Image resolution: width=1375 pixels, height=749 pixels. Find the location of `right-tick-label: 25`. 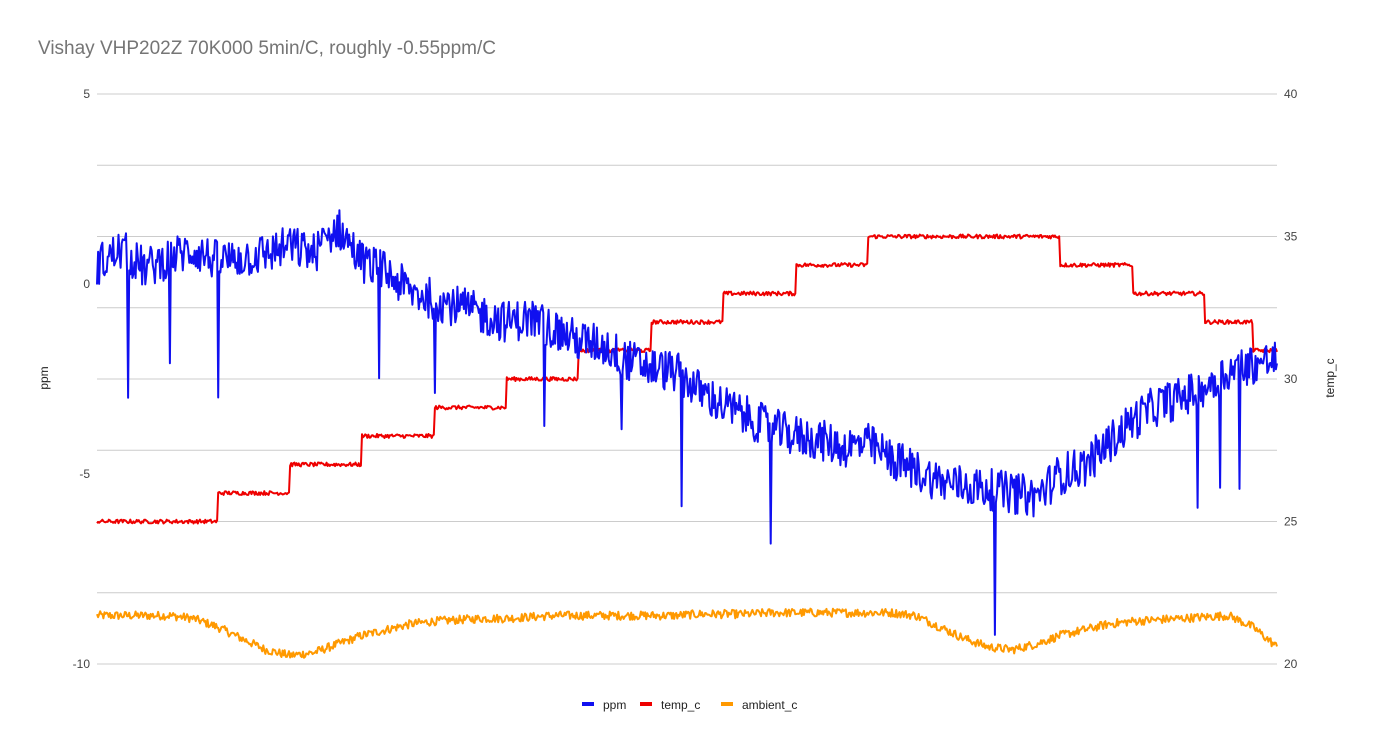

right-tick-label: 25 is located at coordinates (1291, 522).